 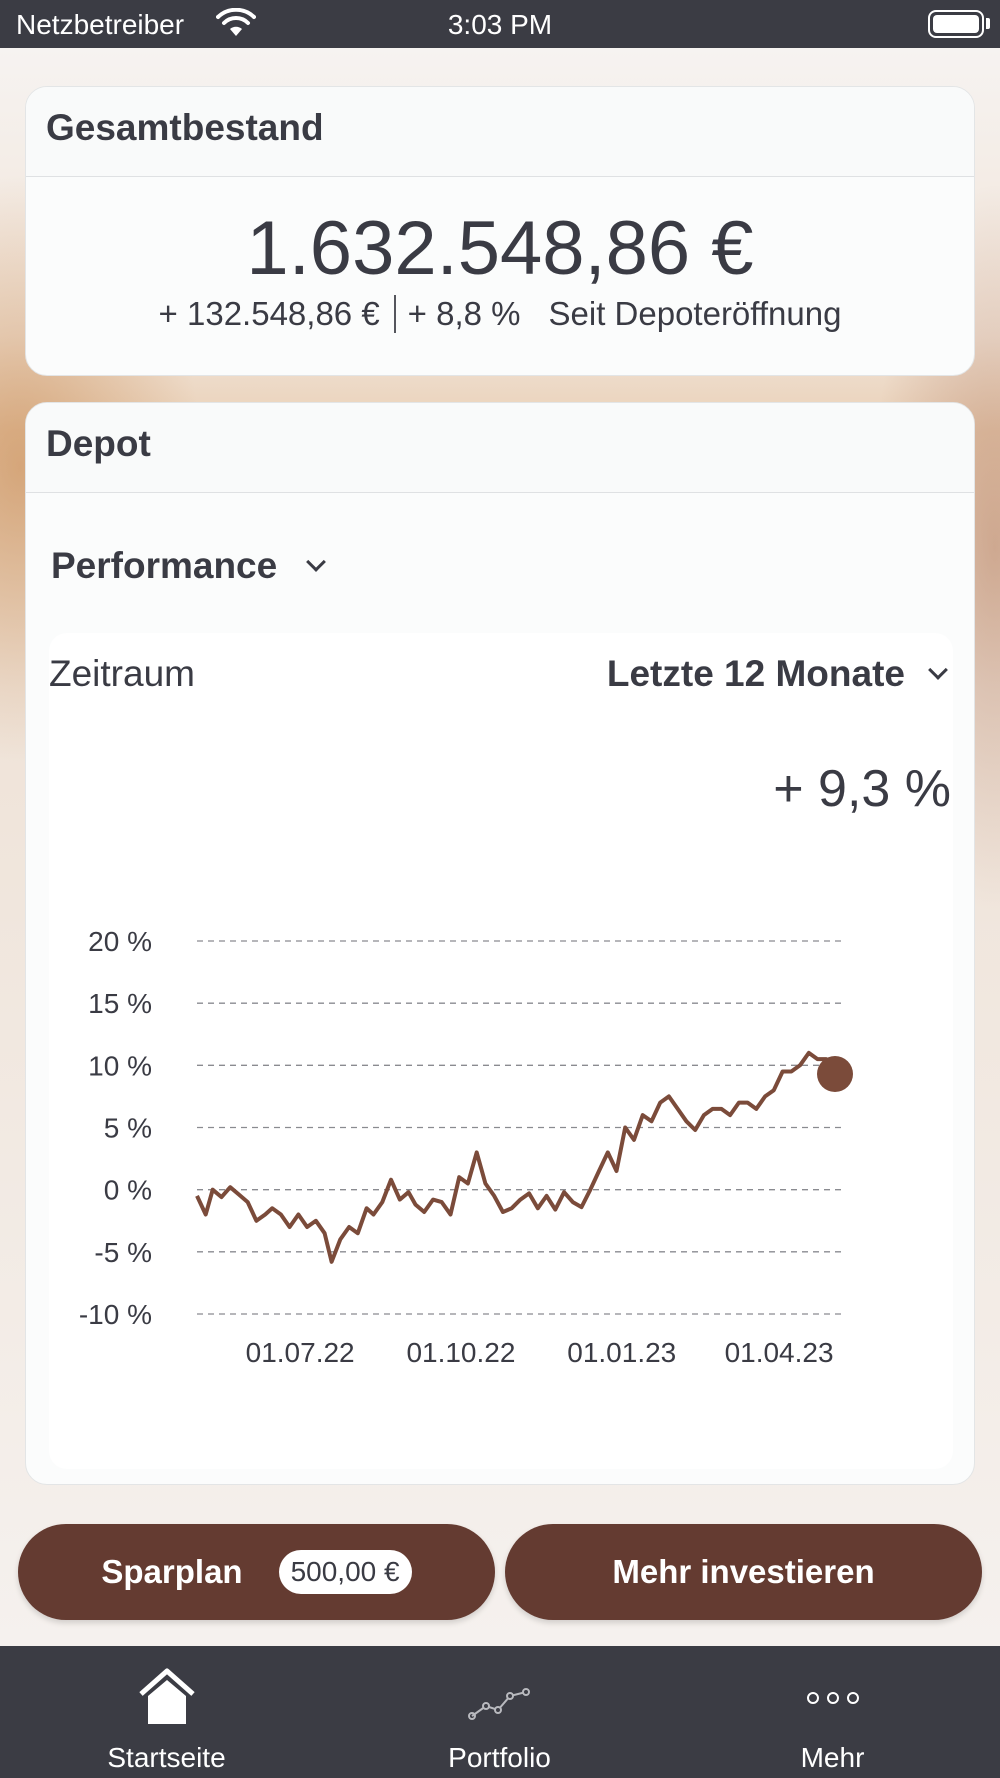 What do you see at coordinates (516, 1157) in the screenshot?
I see `performance-line` at bounding box center [516, 1157].